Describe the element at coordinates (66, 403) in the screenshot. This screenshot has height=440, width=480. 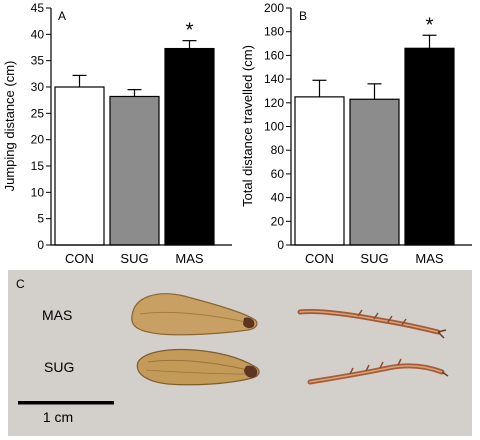
I see `scale-bar` at that location.